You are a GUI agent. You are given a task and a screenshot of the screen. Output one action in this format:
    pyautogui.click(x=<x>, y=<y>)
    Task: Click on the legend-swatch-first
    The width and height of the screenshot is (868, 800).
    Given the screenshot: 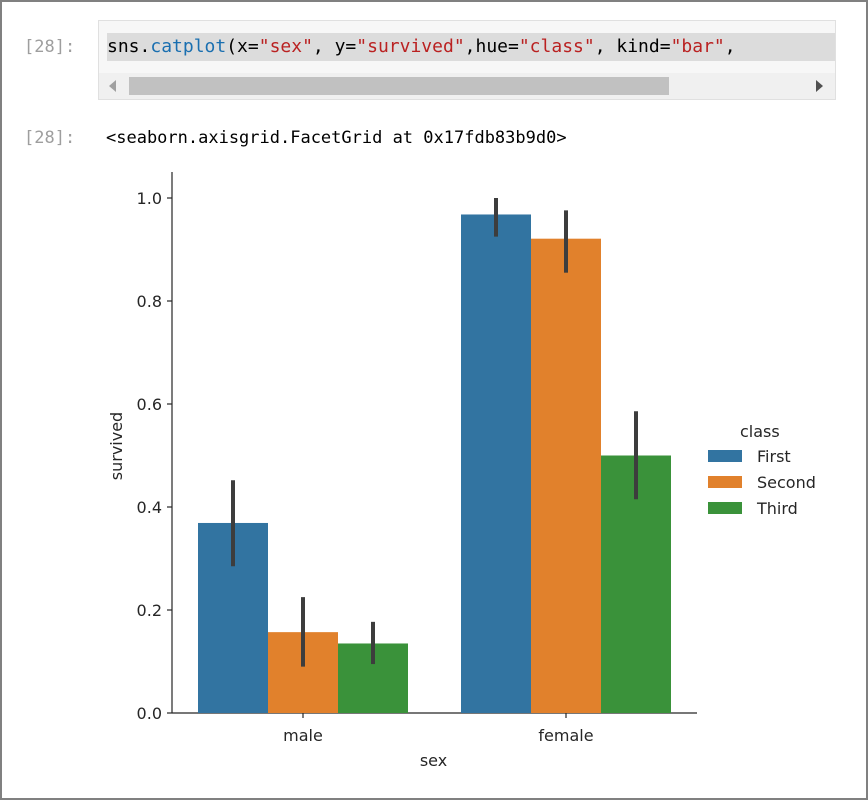 What is the action you would take?
    pyautogui.click(x=725, y=456)
    